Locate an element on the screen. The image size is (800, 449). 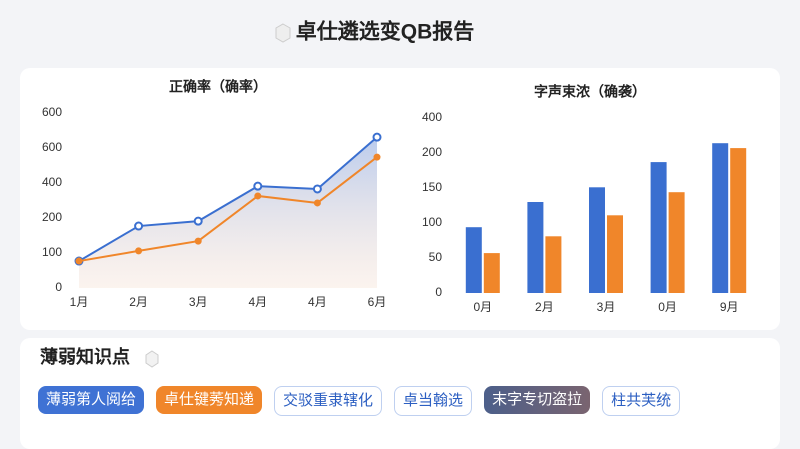
tag: 末字专切盗拉 is located at coordinates (537, 400).